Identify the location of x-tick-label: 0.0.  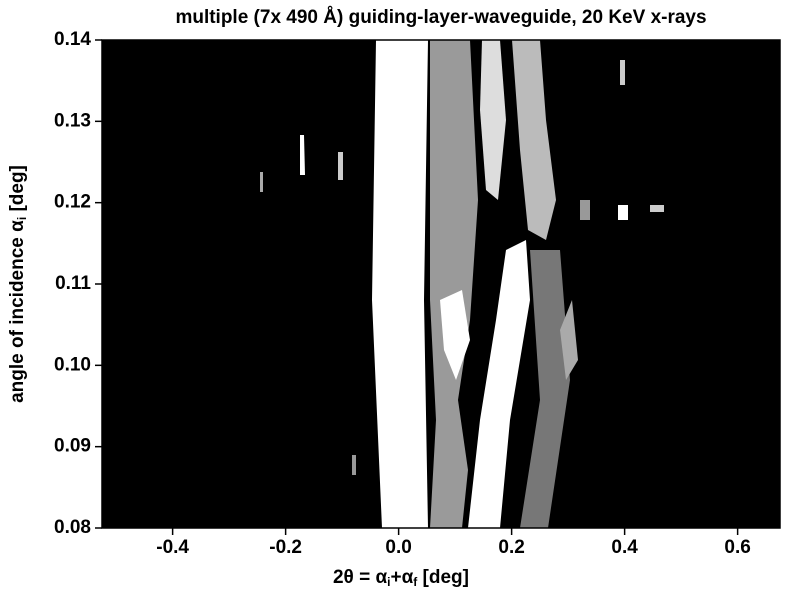
(398, 547).